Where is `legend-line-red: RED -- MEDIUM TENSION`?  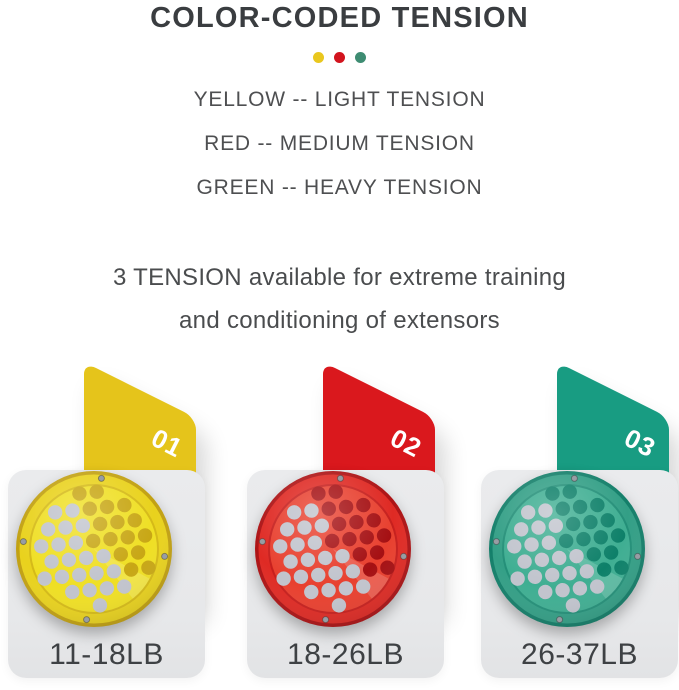
legend-line-red: RED -- MEDIUM TENSION is located at coordinates (339, 143).